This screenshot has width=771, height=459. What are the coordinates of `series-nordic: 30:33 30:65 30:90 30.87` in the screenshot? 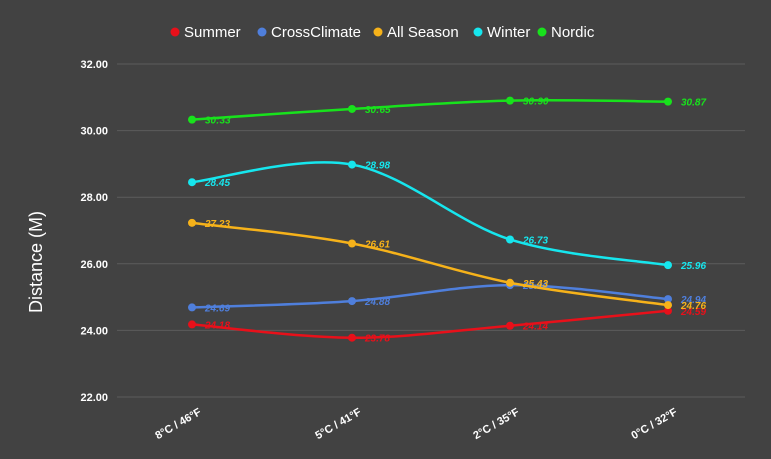 It's located at (447, 111).